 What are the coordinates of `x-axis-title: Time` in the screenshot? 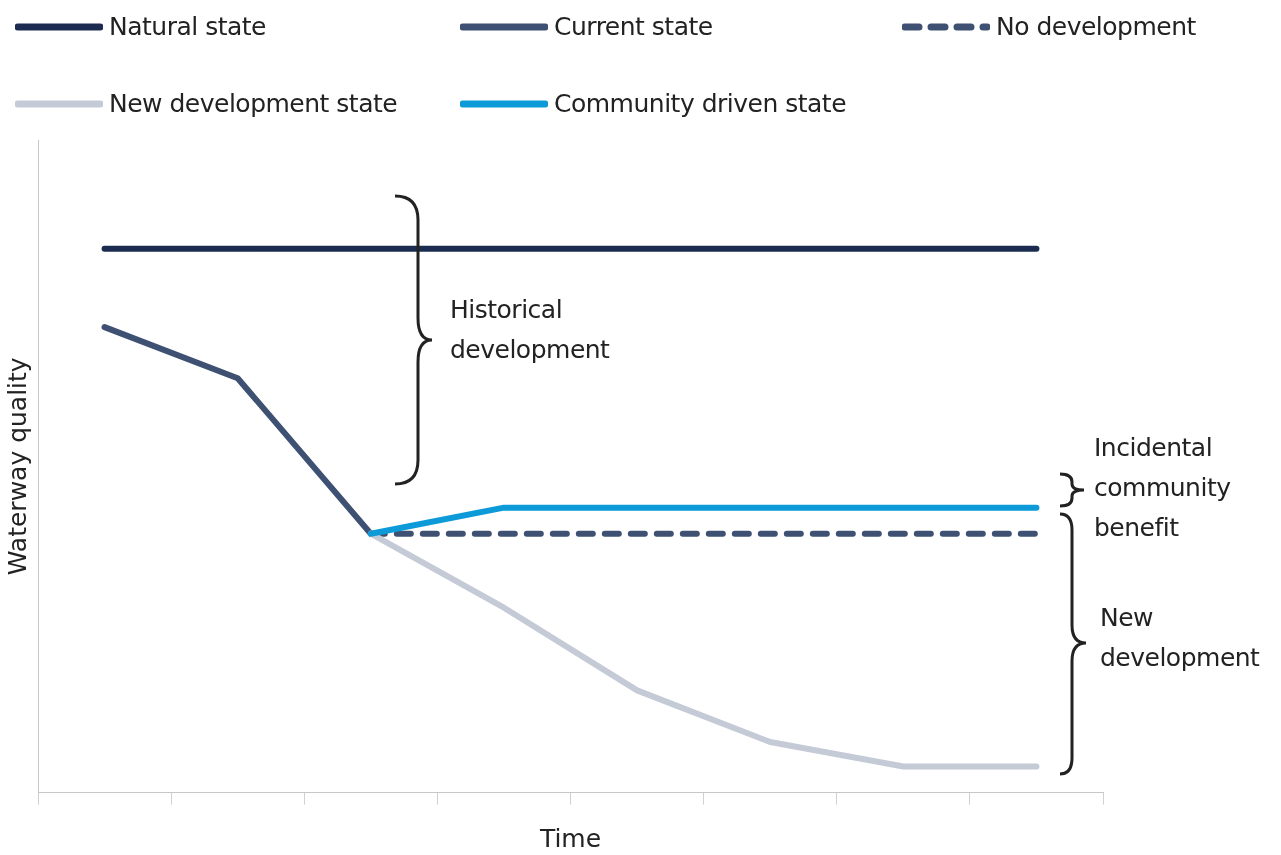 It's located at (570, 838).